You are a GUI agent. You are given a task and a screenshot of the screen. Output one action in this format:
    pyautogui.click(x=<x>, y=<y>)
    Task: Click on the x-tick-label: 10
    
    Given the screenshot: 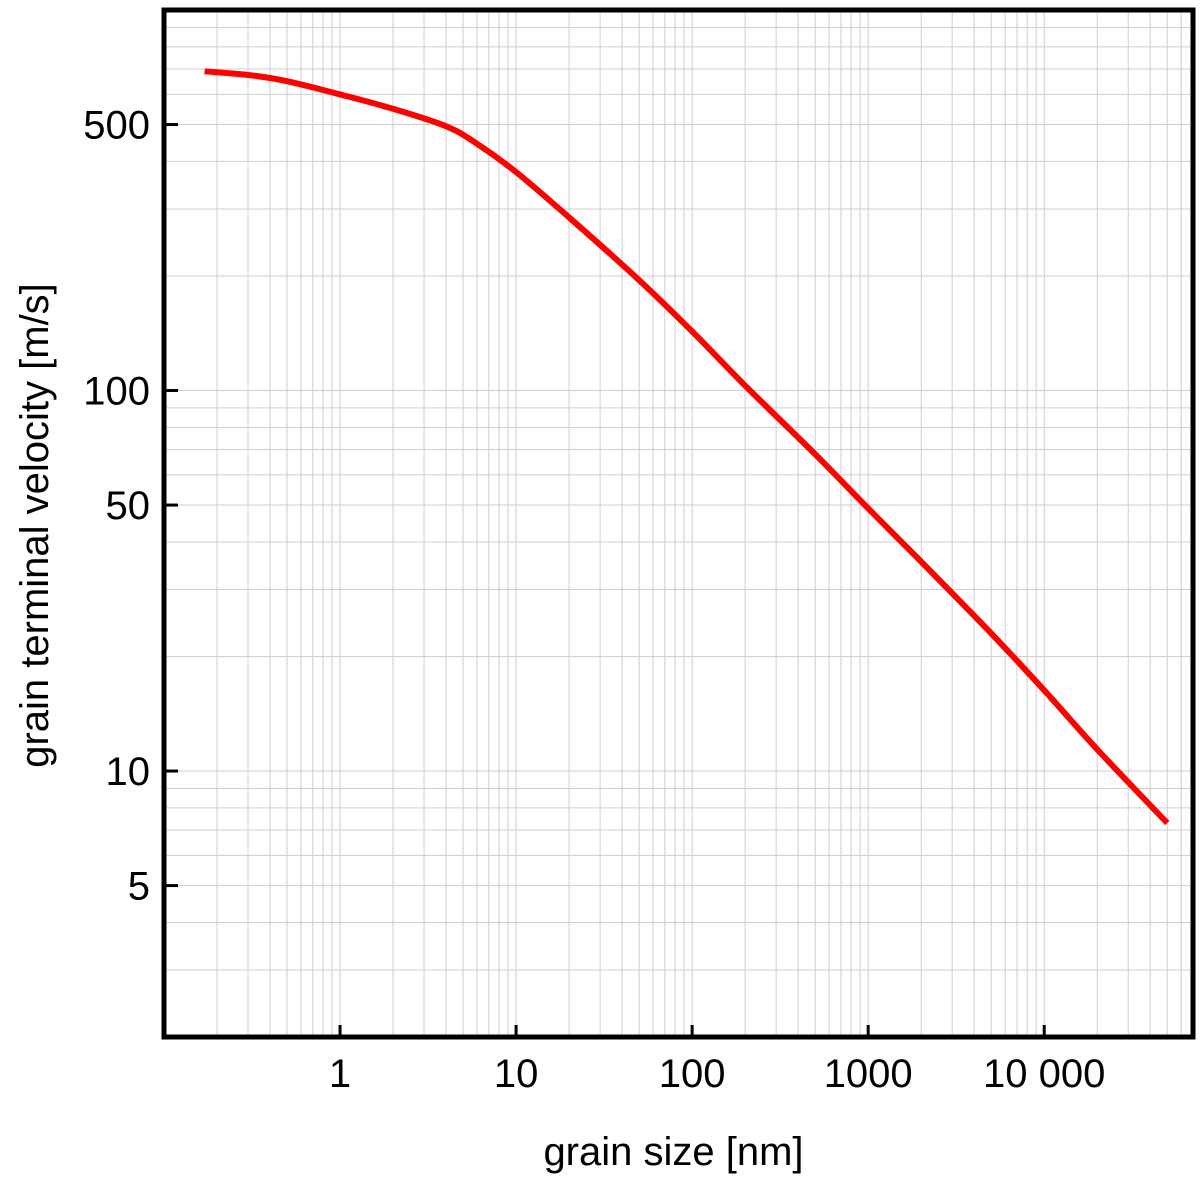 What is the action you would take?
    pyautogui.click(x=516, y=1074)
    